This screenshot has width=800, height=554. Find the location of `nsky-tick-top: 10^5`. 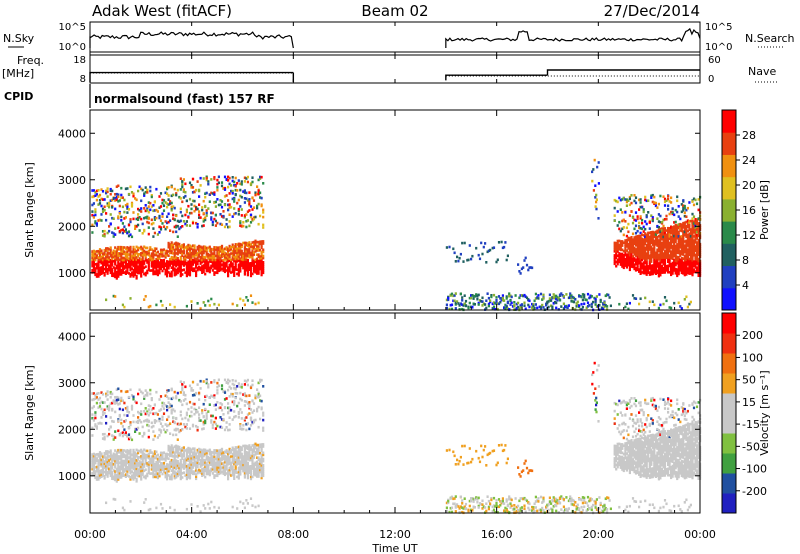

nsky-tick-top: 10^5 is located at coordinates (72, 27).